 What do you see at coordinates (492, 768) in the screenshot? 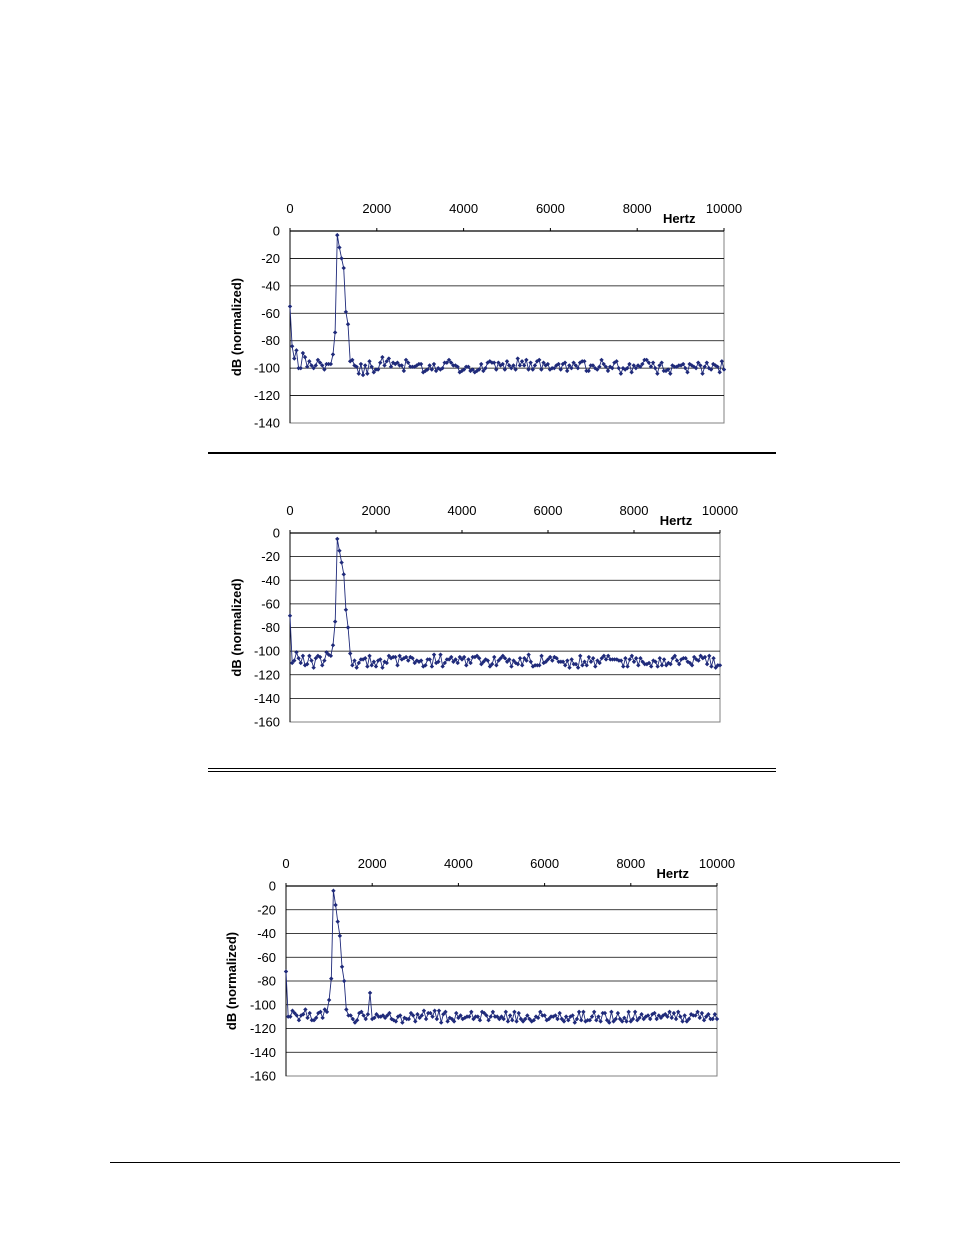
I see `separator-line-2a` at bounding box center [492, 768].